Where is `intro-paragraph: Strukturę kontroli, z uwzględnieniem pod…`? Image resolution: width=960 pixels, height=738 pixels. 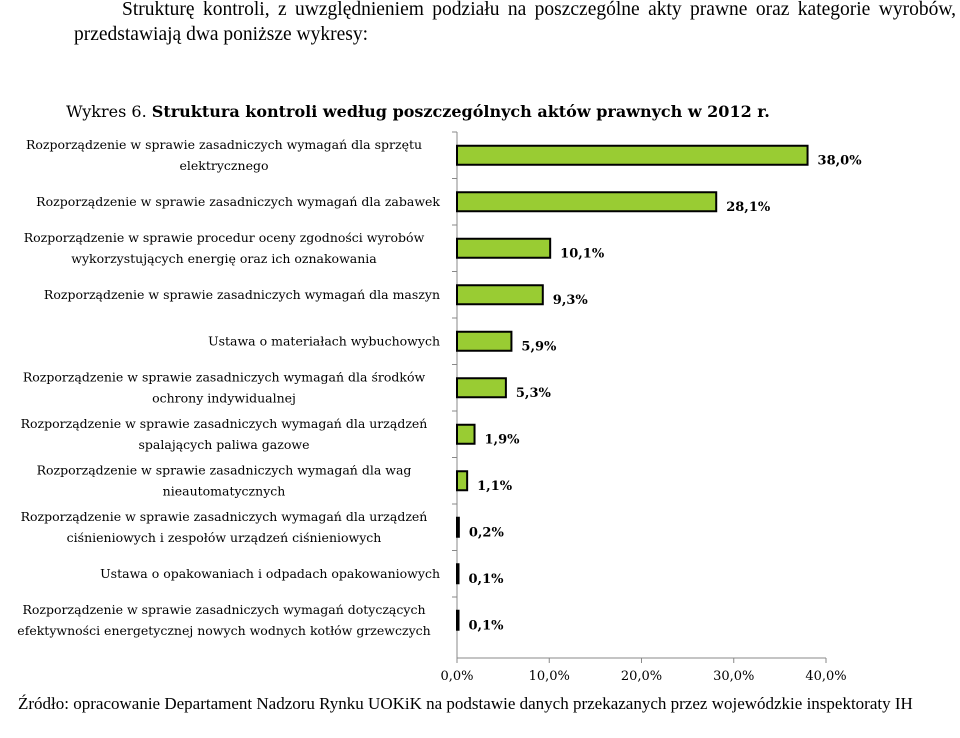
intro-paragraph: Strukturę kontroli, z uwzględnieniem pod… is located at coordinates (515, 23).